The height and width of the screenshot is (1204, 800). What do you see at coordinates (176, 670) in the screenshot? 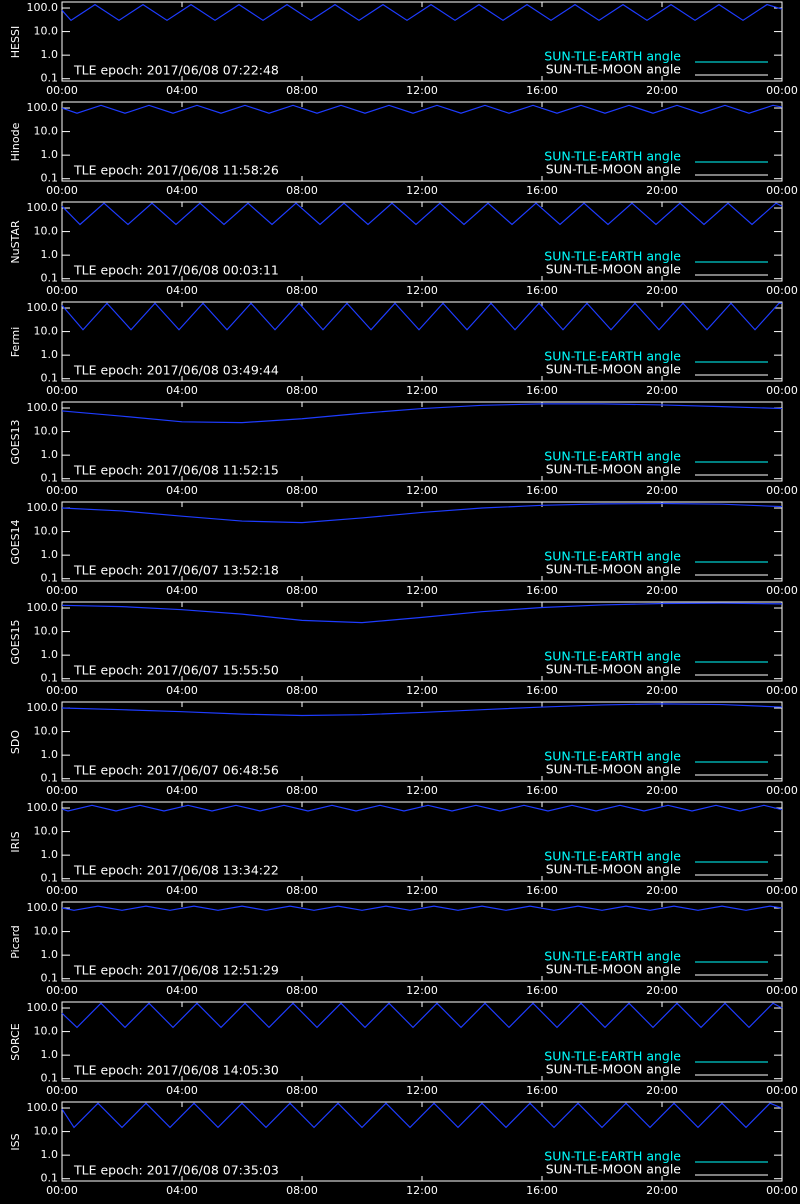
I see `annotation: TLE epoch: 2017/06/07 15:55:50` at bounding box center [176, 670].